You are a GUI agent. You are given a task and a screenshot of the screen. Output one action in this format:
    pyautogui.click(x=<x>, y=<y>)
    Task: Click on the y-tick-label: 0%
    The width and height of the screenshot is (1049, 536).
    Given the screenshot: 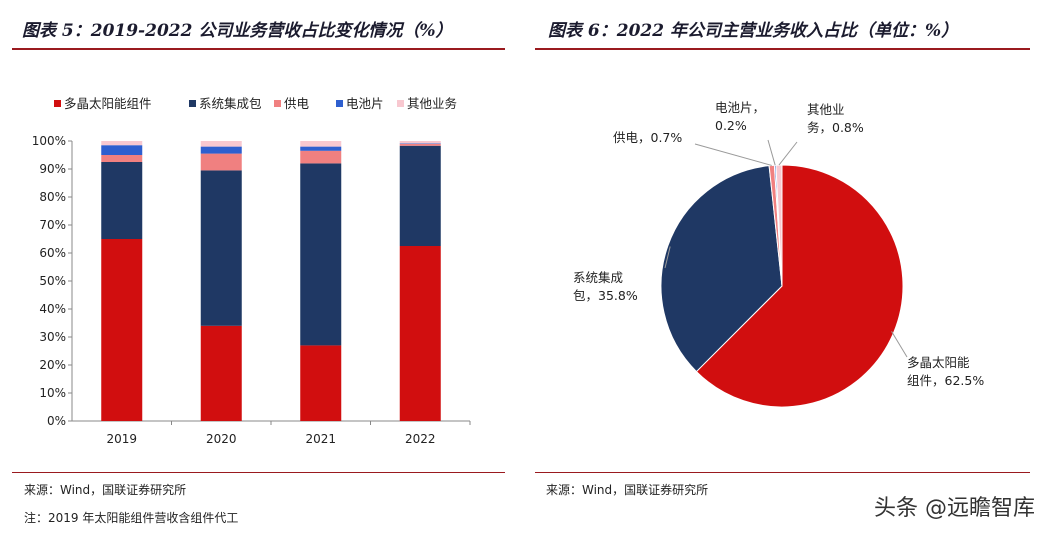 What is the action you would take?
    pyautogui.click(x=56, y=421)
    